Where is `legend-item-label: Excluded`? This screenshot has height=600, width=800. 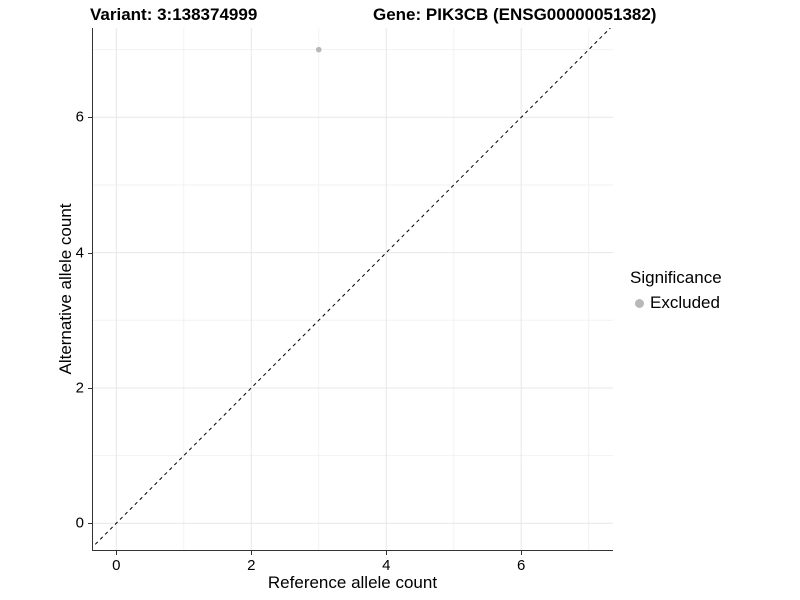
legend-item-label: Excluded is located at coordinates (685, 302).